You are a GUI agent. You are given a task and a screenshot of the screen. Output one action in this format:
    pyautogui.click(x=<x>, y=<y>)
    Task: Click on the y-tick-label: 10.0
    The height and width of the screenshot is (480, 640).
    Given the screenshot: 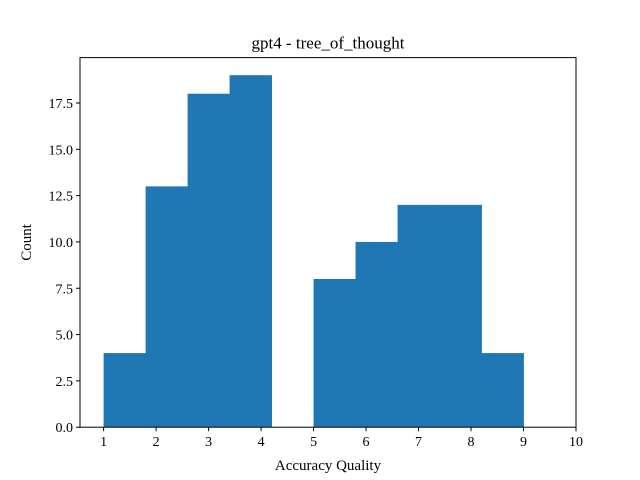 What is the action you would take?
    pyautogui.click(x=61, y=243)
    